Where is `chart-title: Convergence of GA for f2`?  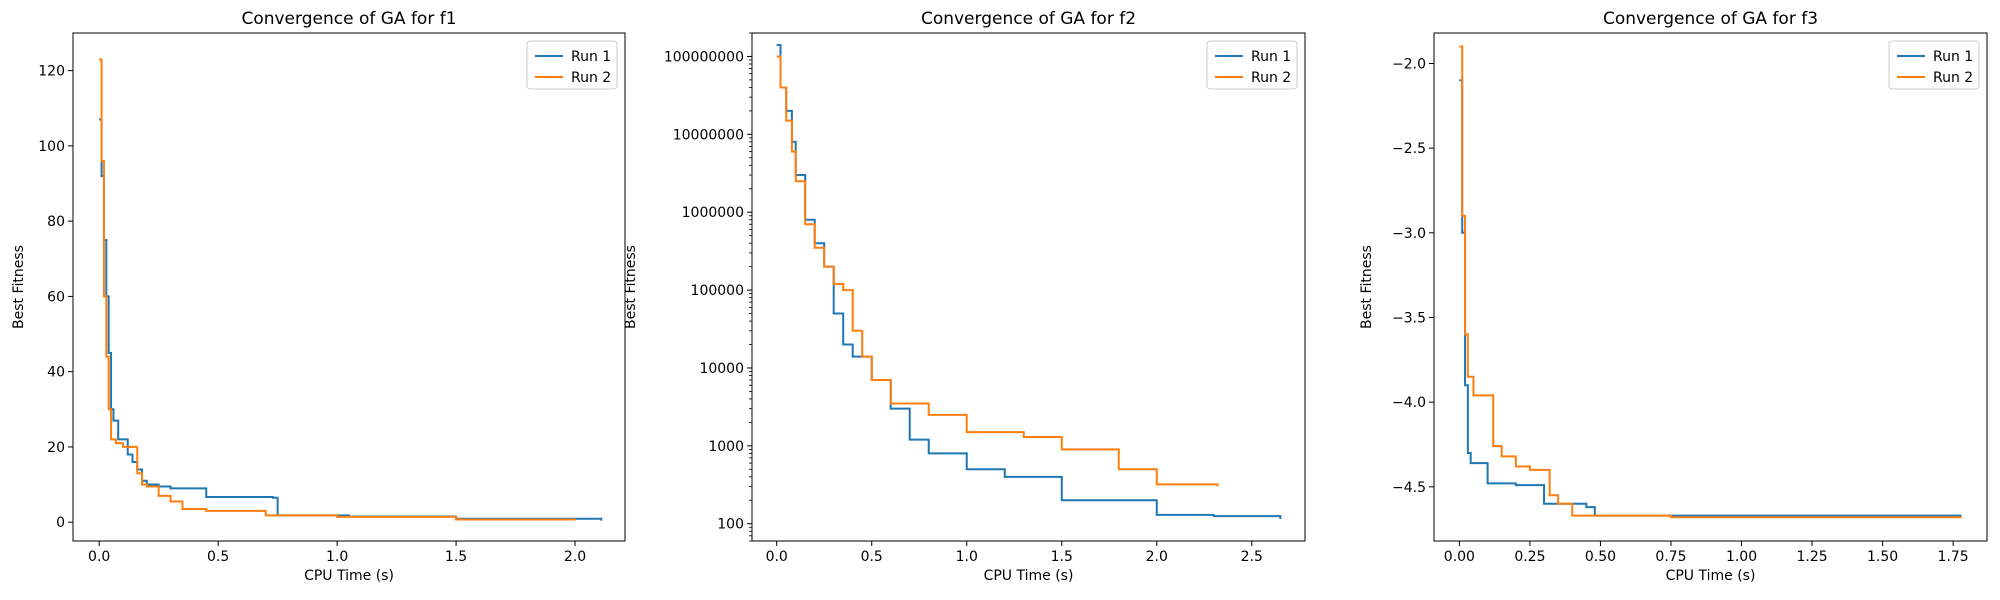 chart-title: Convergence of GA for f2 is located at coordinates (1028, 19).